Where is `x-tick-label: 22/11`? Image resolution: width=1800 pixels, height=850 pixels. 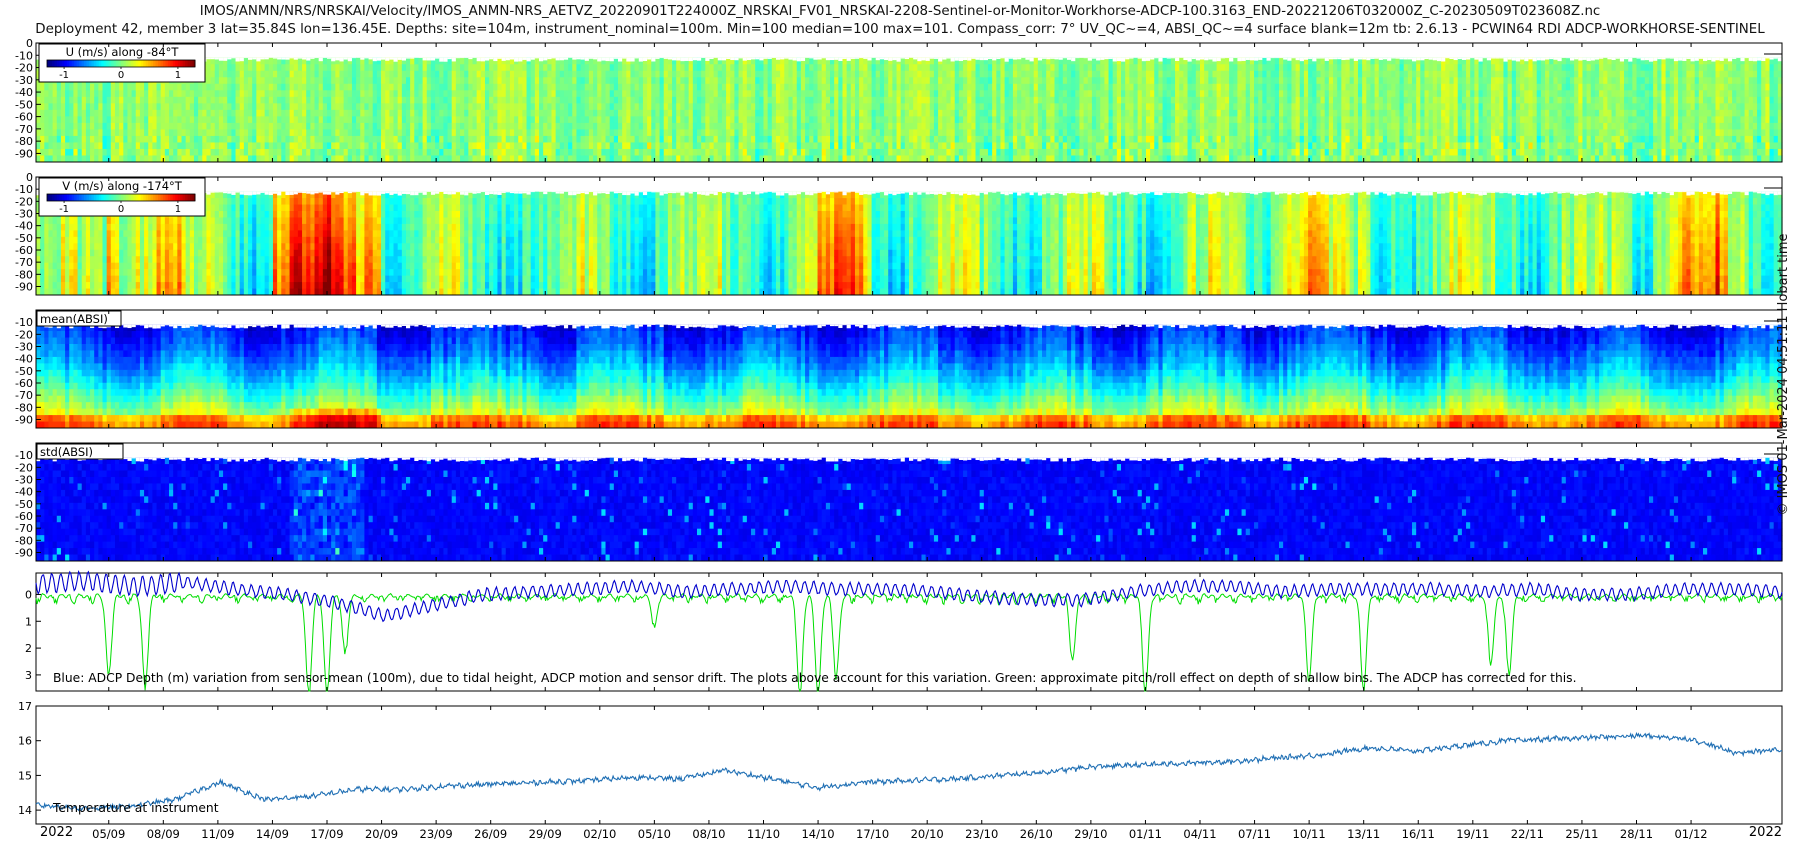
x-tick-label: 22/11 is located at coordinates (1527, 834).